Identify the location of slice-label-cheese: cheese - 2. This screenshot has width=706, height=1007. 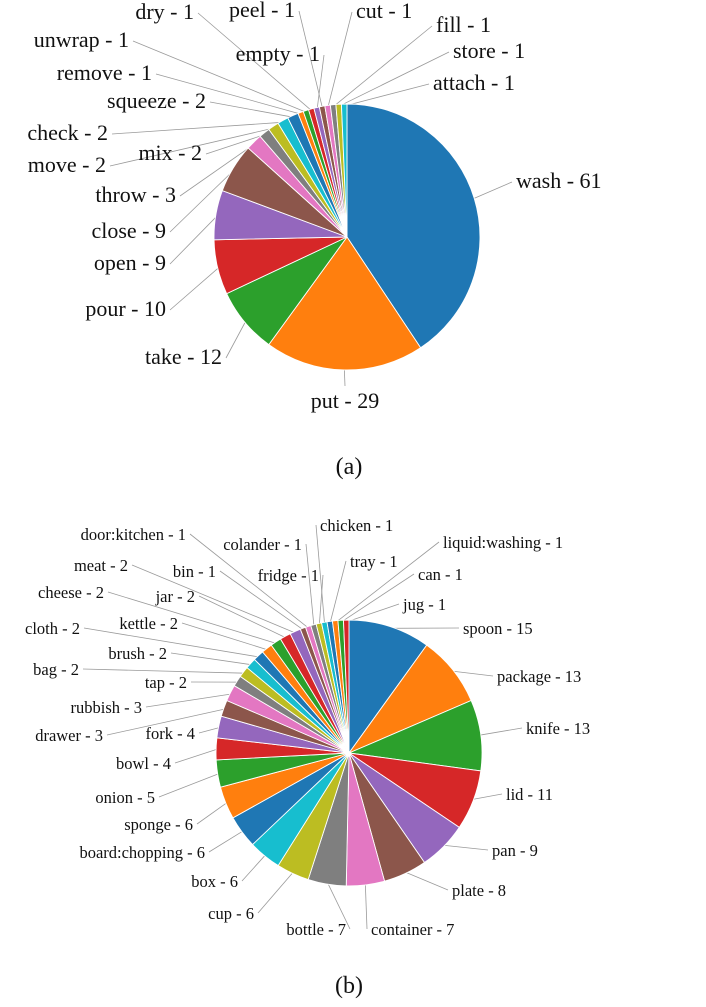
(71, 592).